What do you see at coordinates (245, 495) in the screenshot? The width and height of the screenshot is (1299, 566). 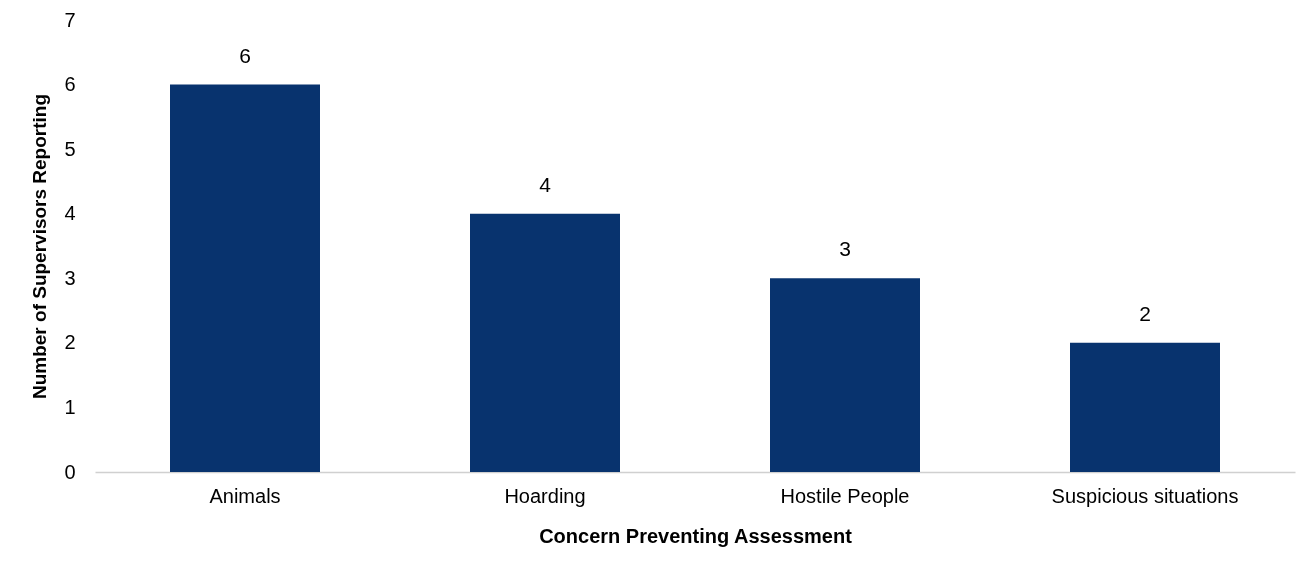 I see `x-tick-label: Animals` at bounding box center [245, 495].